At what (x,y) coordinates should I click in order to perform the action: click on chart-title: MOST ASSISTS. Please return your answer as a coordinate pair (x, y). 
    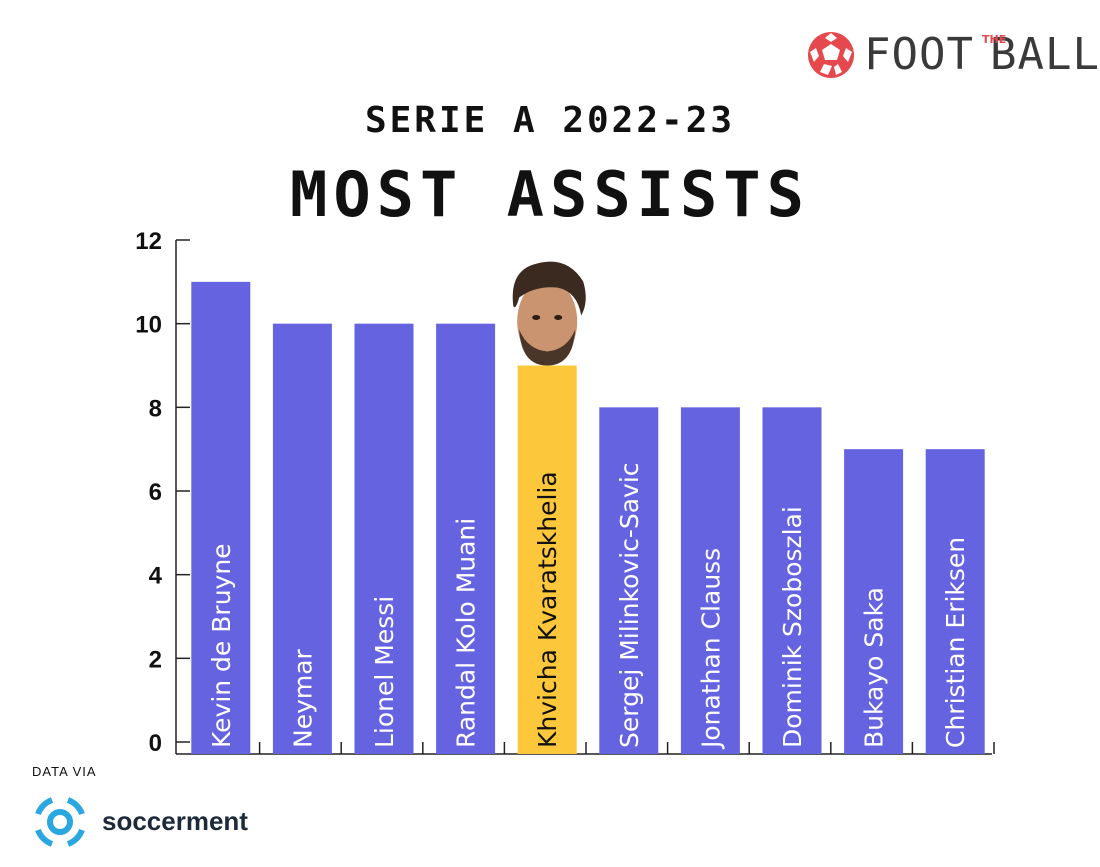
    Looking at the image, I should click on (550, 194).